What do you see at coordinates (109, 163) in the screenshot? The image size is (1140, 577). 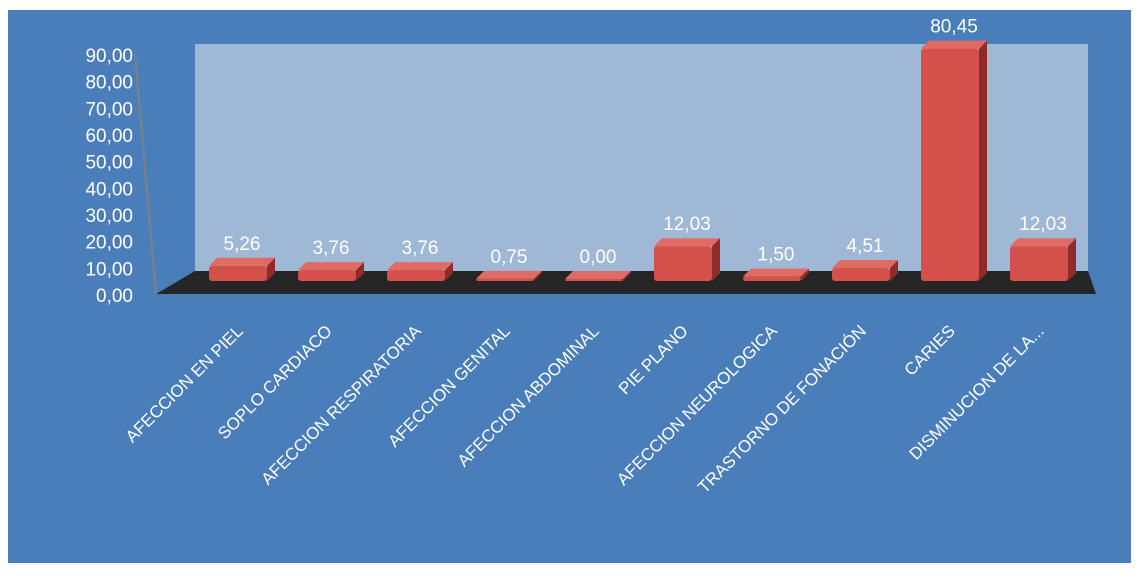 I see `y-tick-label: 50,00` at bounding box center [109, 163].